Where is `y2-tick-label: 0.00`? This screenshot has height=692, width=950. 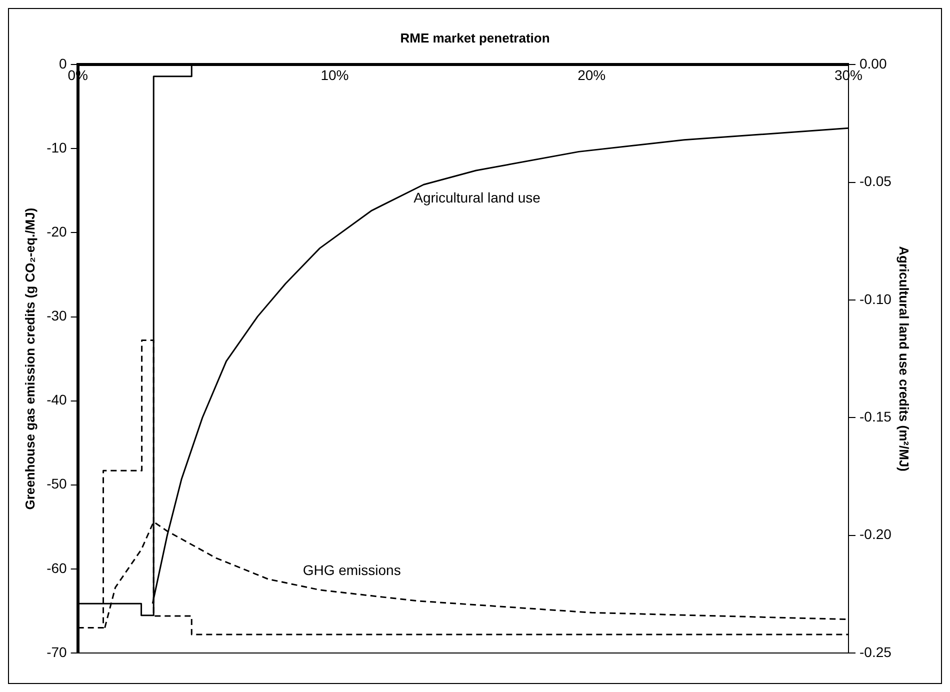 y2-tick-label: 0.00 is located at coordinates (873, 63).